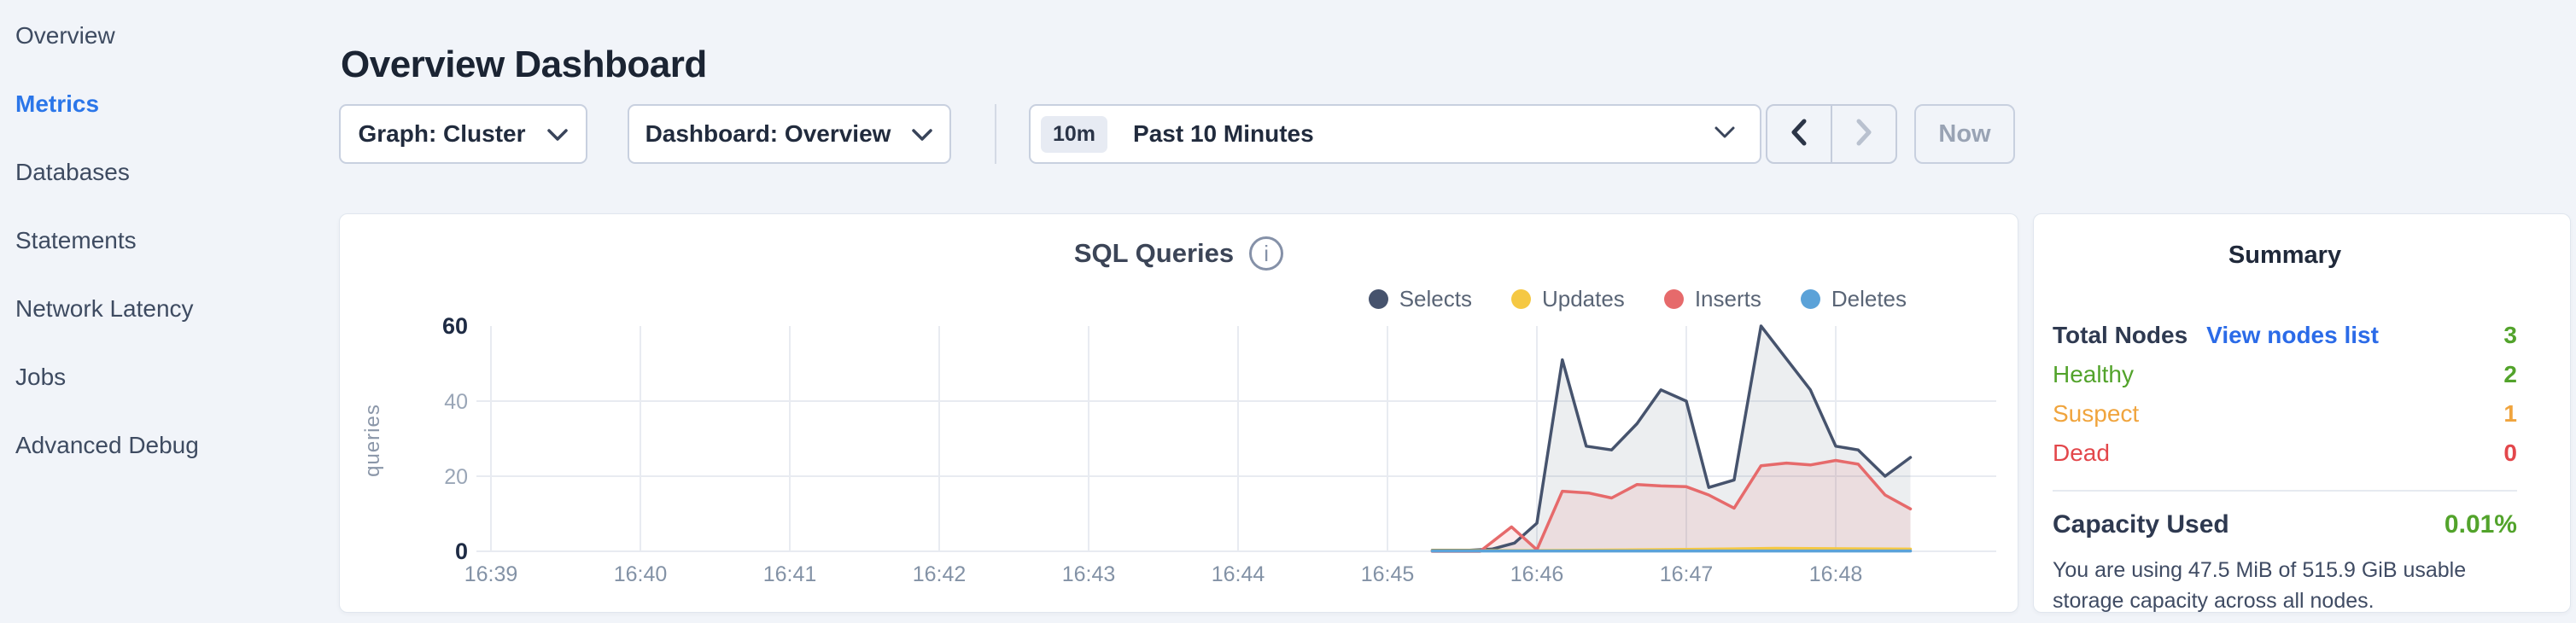 This screenshot has width=2576, height=623. Describe the element at coordinates (2096, 413) in the screenshot. I see `summary-row-label: Suspect` at that location.